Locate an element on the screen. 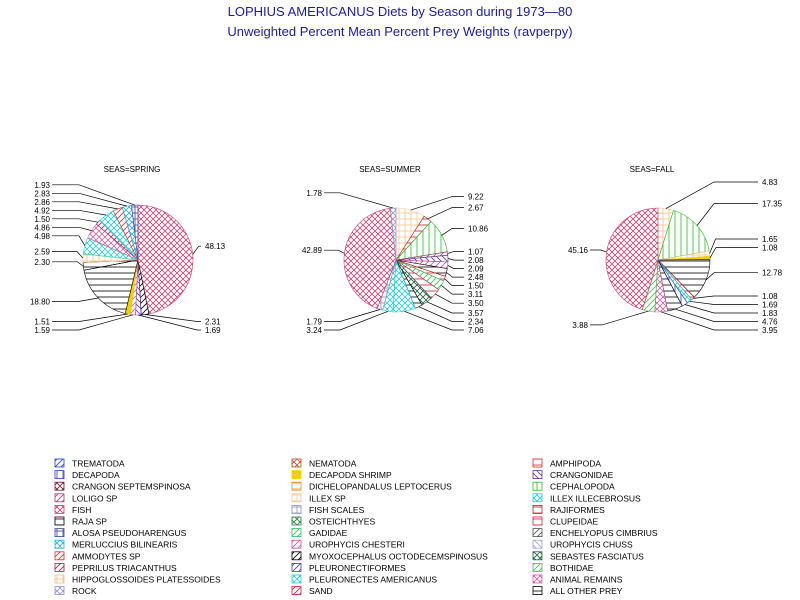 The width and height of the screenshot is (800, 600). legend-item-amphipoda: AMPHIPODA is located at coordinates (566, 464).